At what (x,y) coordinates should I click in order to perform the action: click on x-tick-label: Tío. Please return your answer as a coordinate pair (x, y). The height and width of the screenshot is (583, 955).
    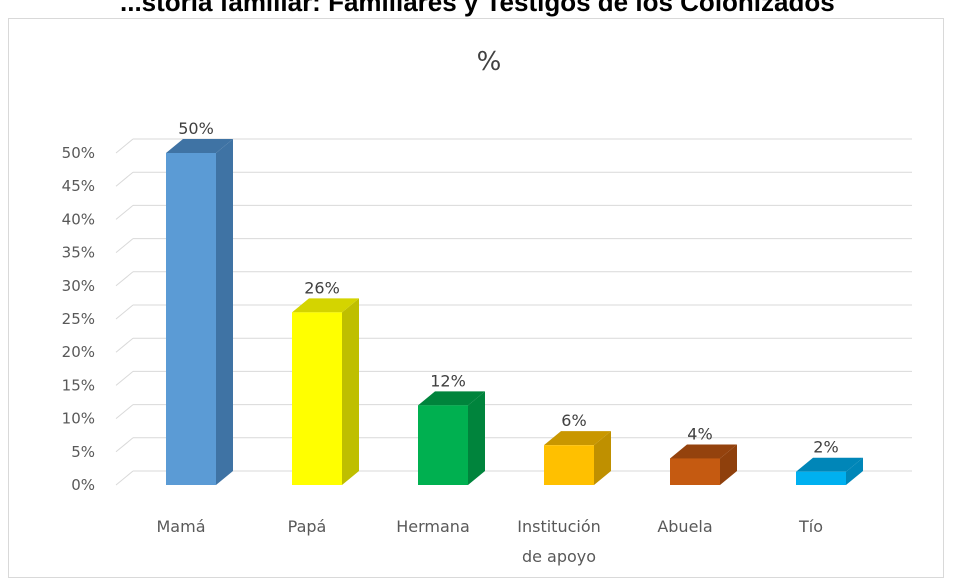
    Looking at the image, I should click on (810, 526).